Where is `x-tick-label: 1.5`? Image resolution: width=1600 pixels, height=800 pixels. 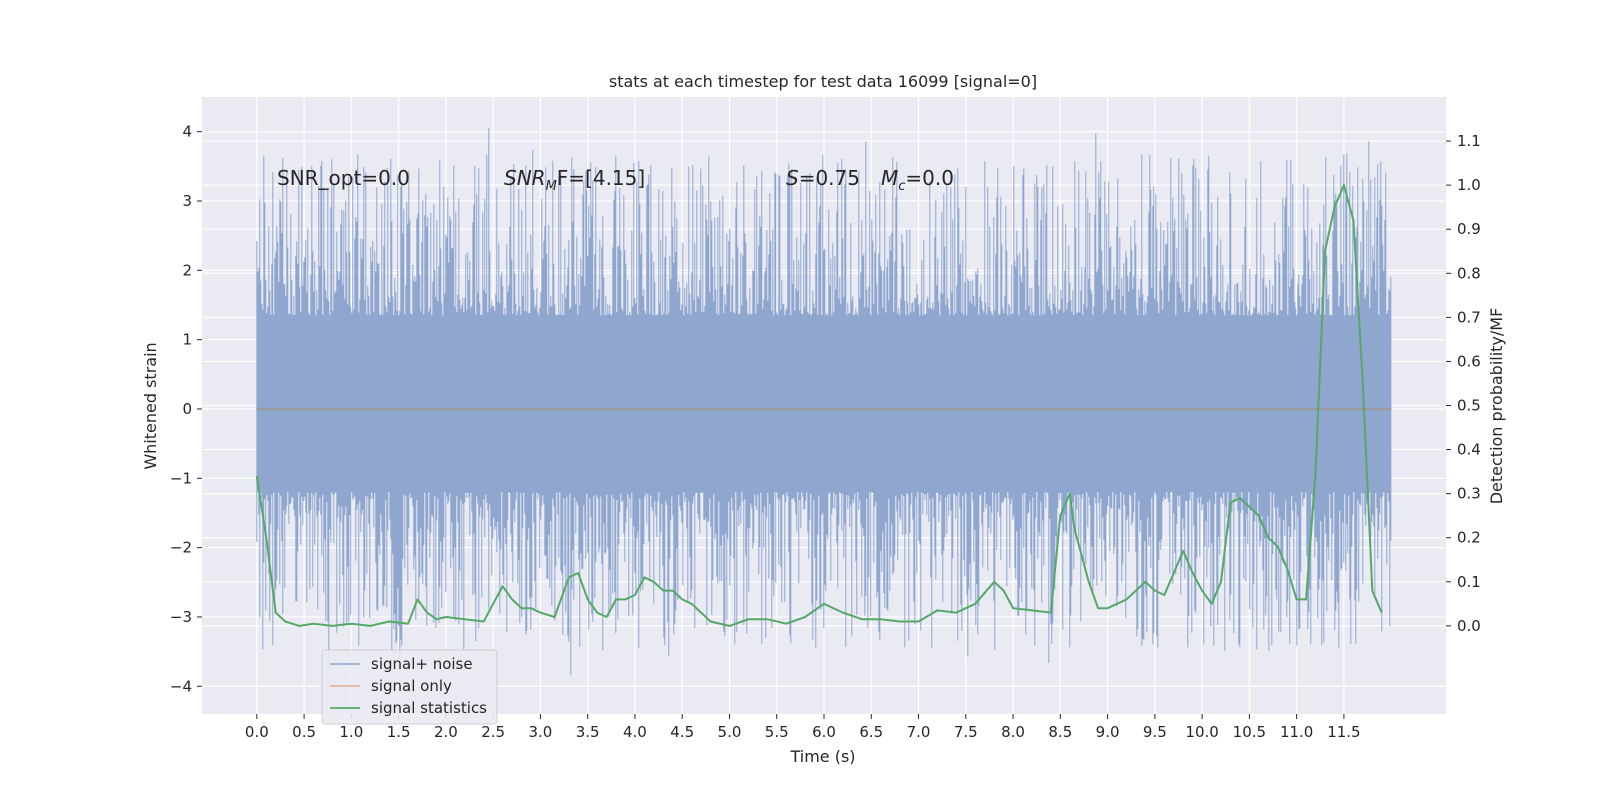 x-tick-label: 1.5 is located at coordinates (399, 732).